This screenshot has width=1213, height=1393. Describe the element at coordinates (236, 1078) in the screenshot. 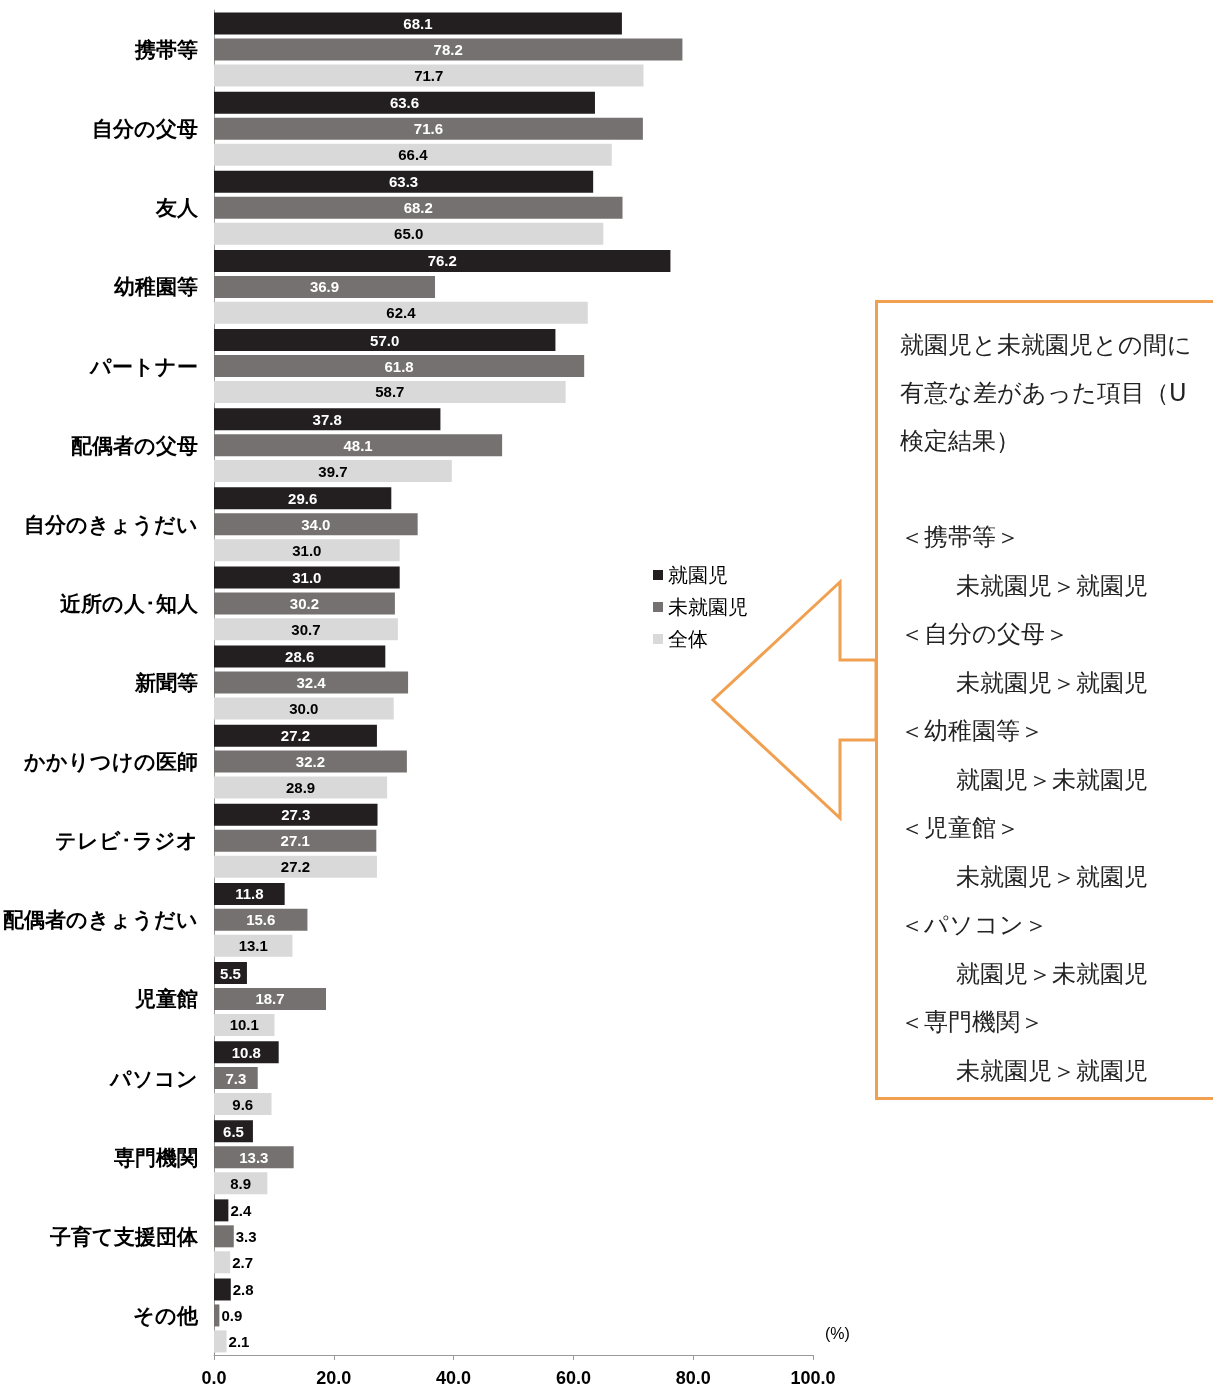

I see `data-label: 7.3` at that location.